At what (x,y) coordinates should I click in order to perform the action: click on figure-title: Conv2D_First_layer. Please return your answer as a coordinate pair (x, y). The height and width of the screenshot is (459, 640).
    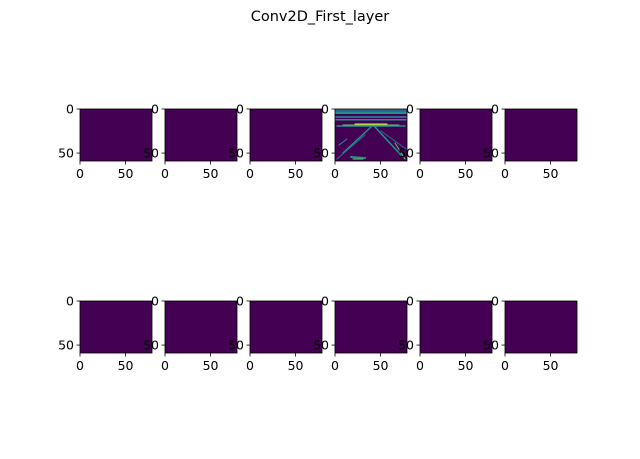
    Looking at the image, I should click on (320, 17).